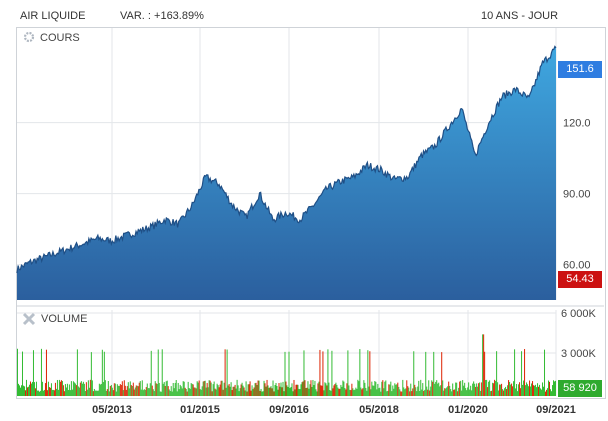  I want to click on x-tick-label: 05/2013, so click(112, 410).